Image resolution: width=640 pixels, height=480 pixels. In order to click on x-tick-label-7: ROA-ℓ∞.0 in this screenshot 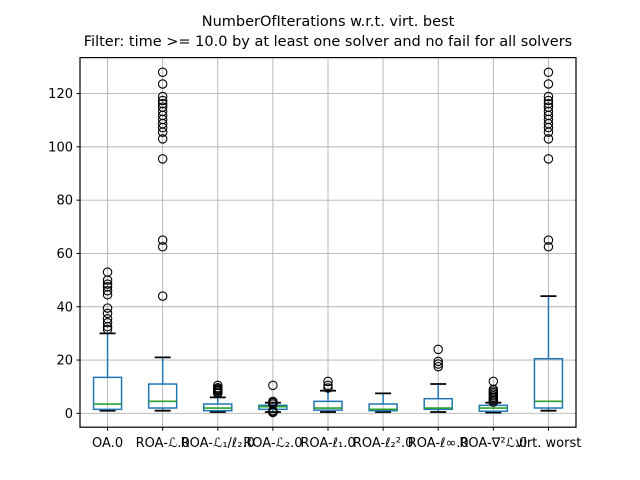, I will do `click(438, 443)`.